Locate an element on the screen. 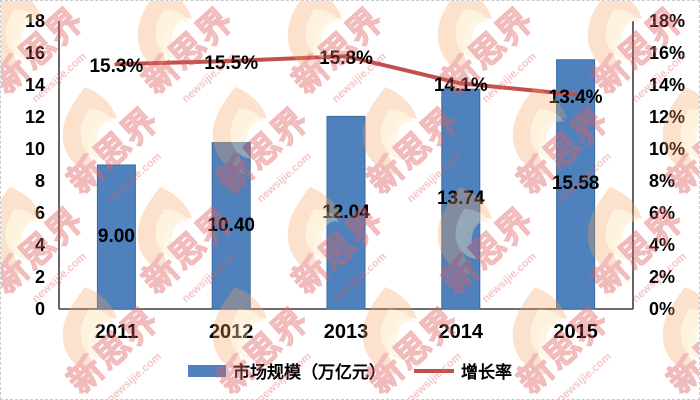 Image resolution: width=700 pixels, height=400 pixels. legend-item-market-scale: 市场规模（万亿元） is located at coordinates (287, 370).